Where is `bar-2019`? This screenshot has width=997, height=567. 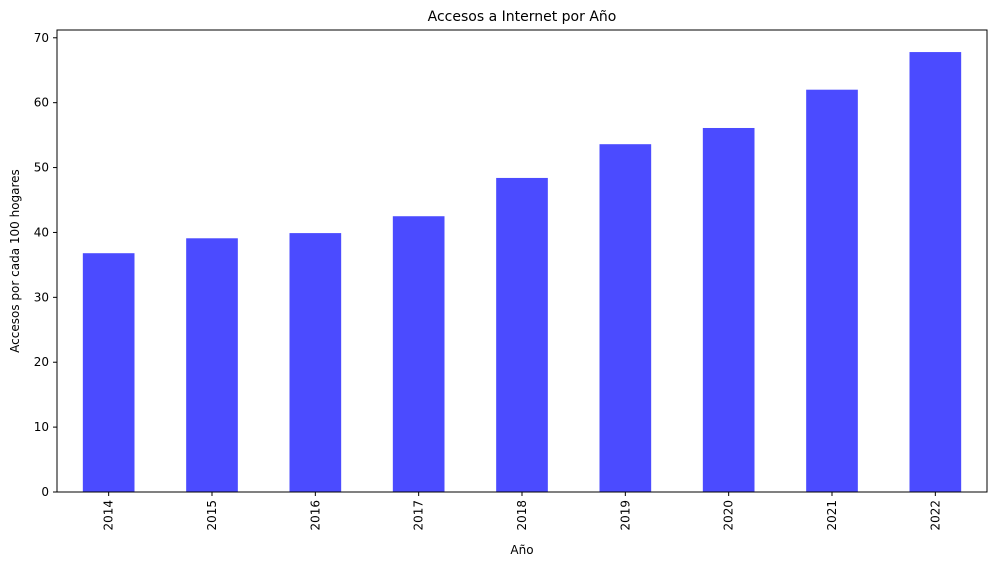
bar-2019 is located at coordinates (625, 318).